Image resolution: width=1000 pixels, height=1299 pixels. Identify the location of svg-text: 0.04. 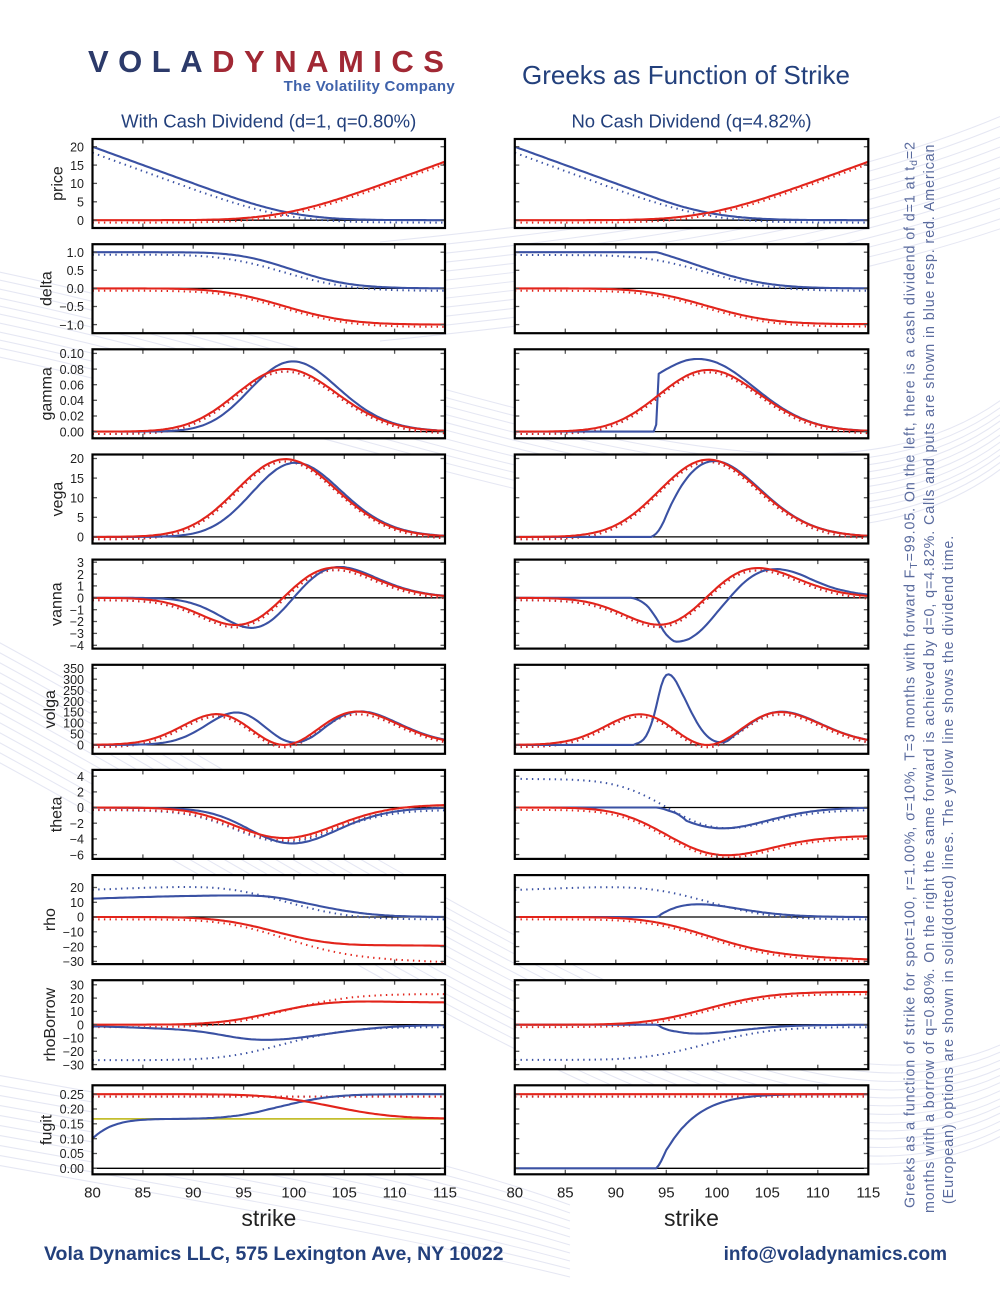
(72, 401).